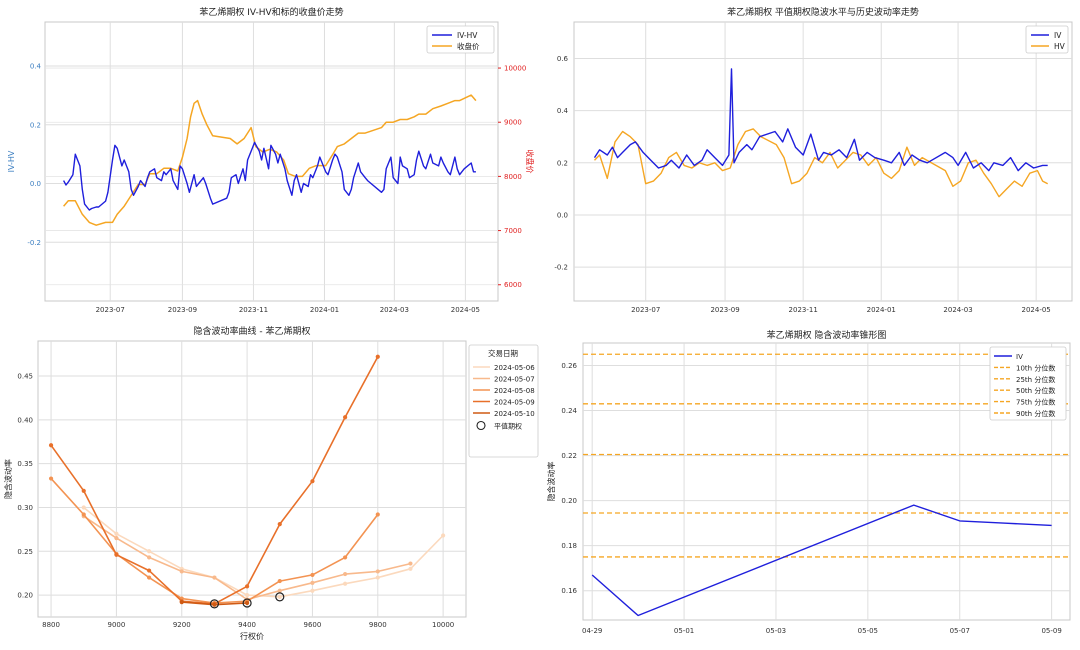 The height and width of the screenshot is (650, 1080). What do you see at coordinates (823, 12) in the screenshot?
I see `chart-title: 苯乙烯期权 平值期权隐波水平与历史波动率走势` at bounding box center [823, 12].